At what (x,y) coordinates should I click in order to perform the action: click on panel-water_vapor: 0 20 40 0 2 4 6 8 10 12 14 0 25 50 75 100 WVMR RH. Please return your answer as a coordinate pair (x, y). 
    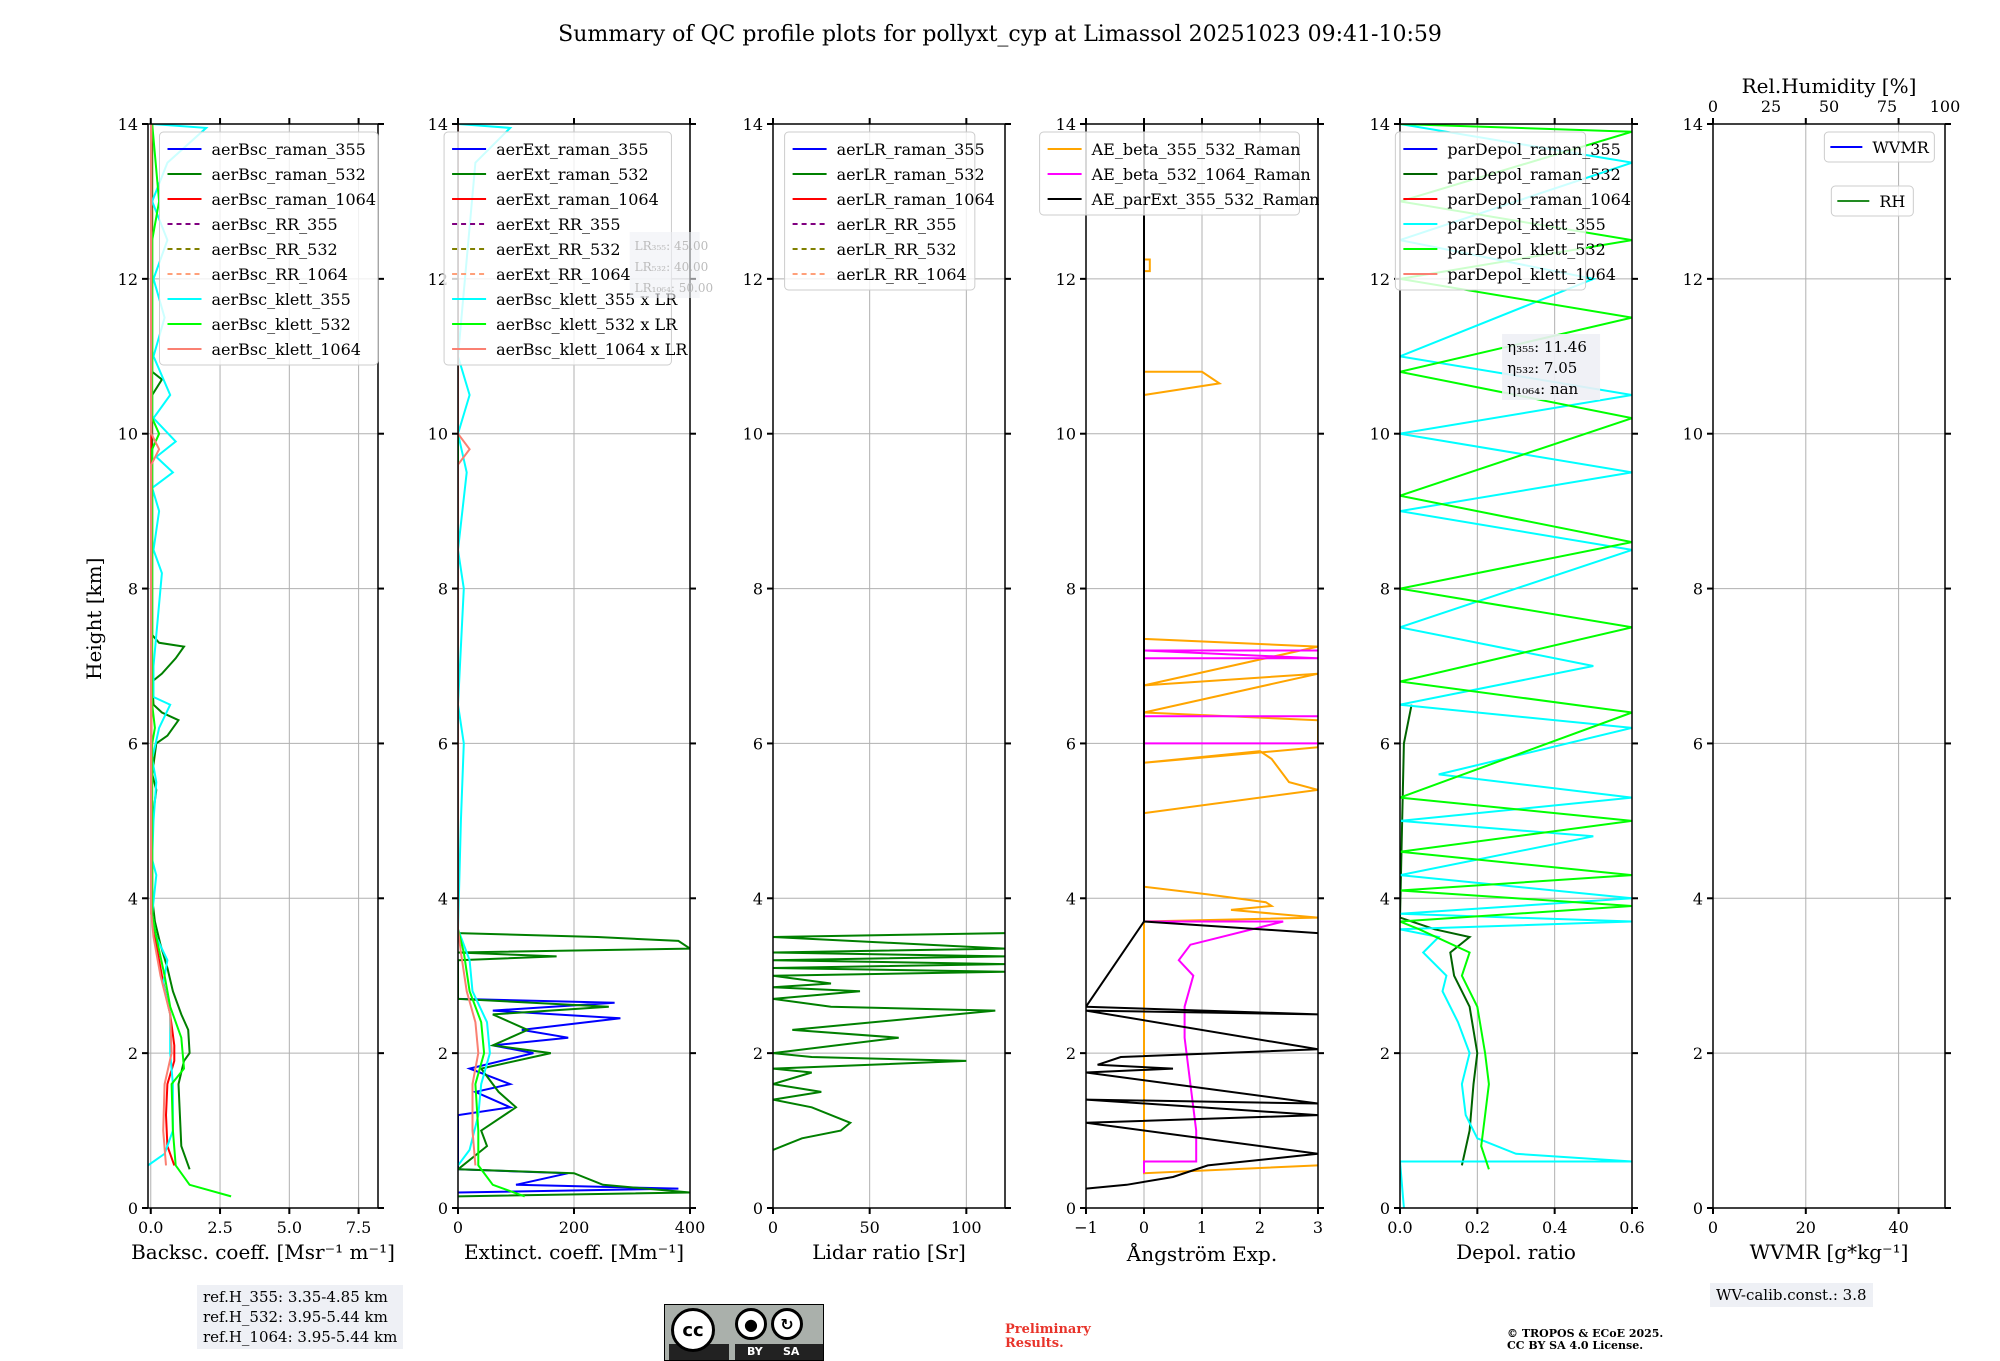
    Looking at the image, I should click on (1822, 667).